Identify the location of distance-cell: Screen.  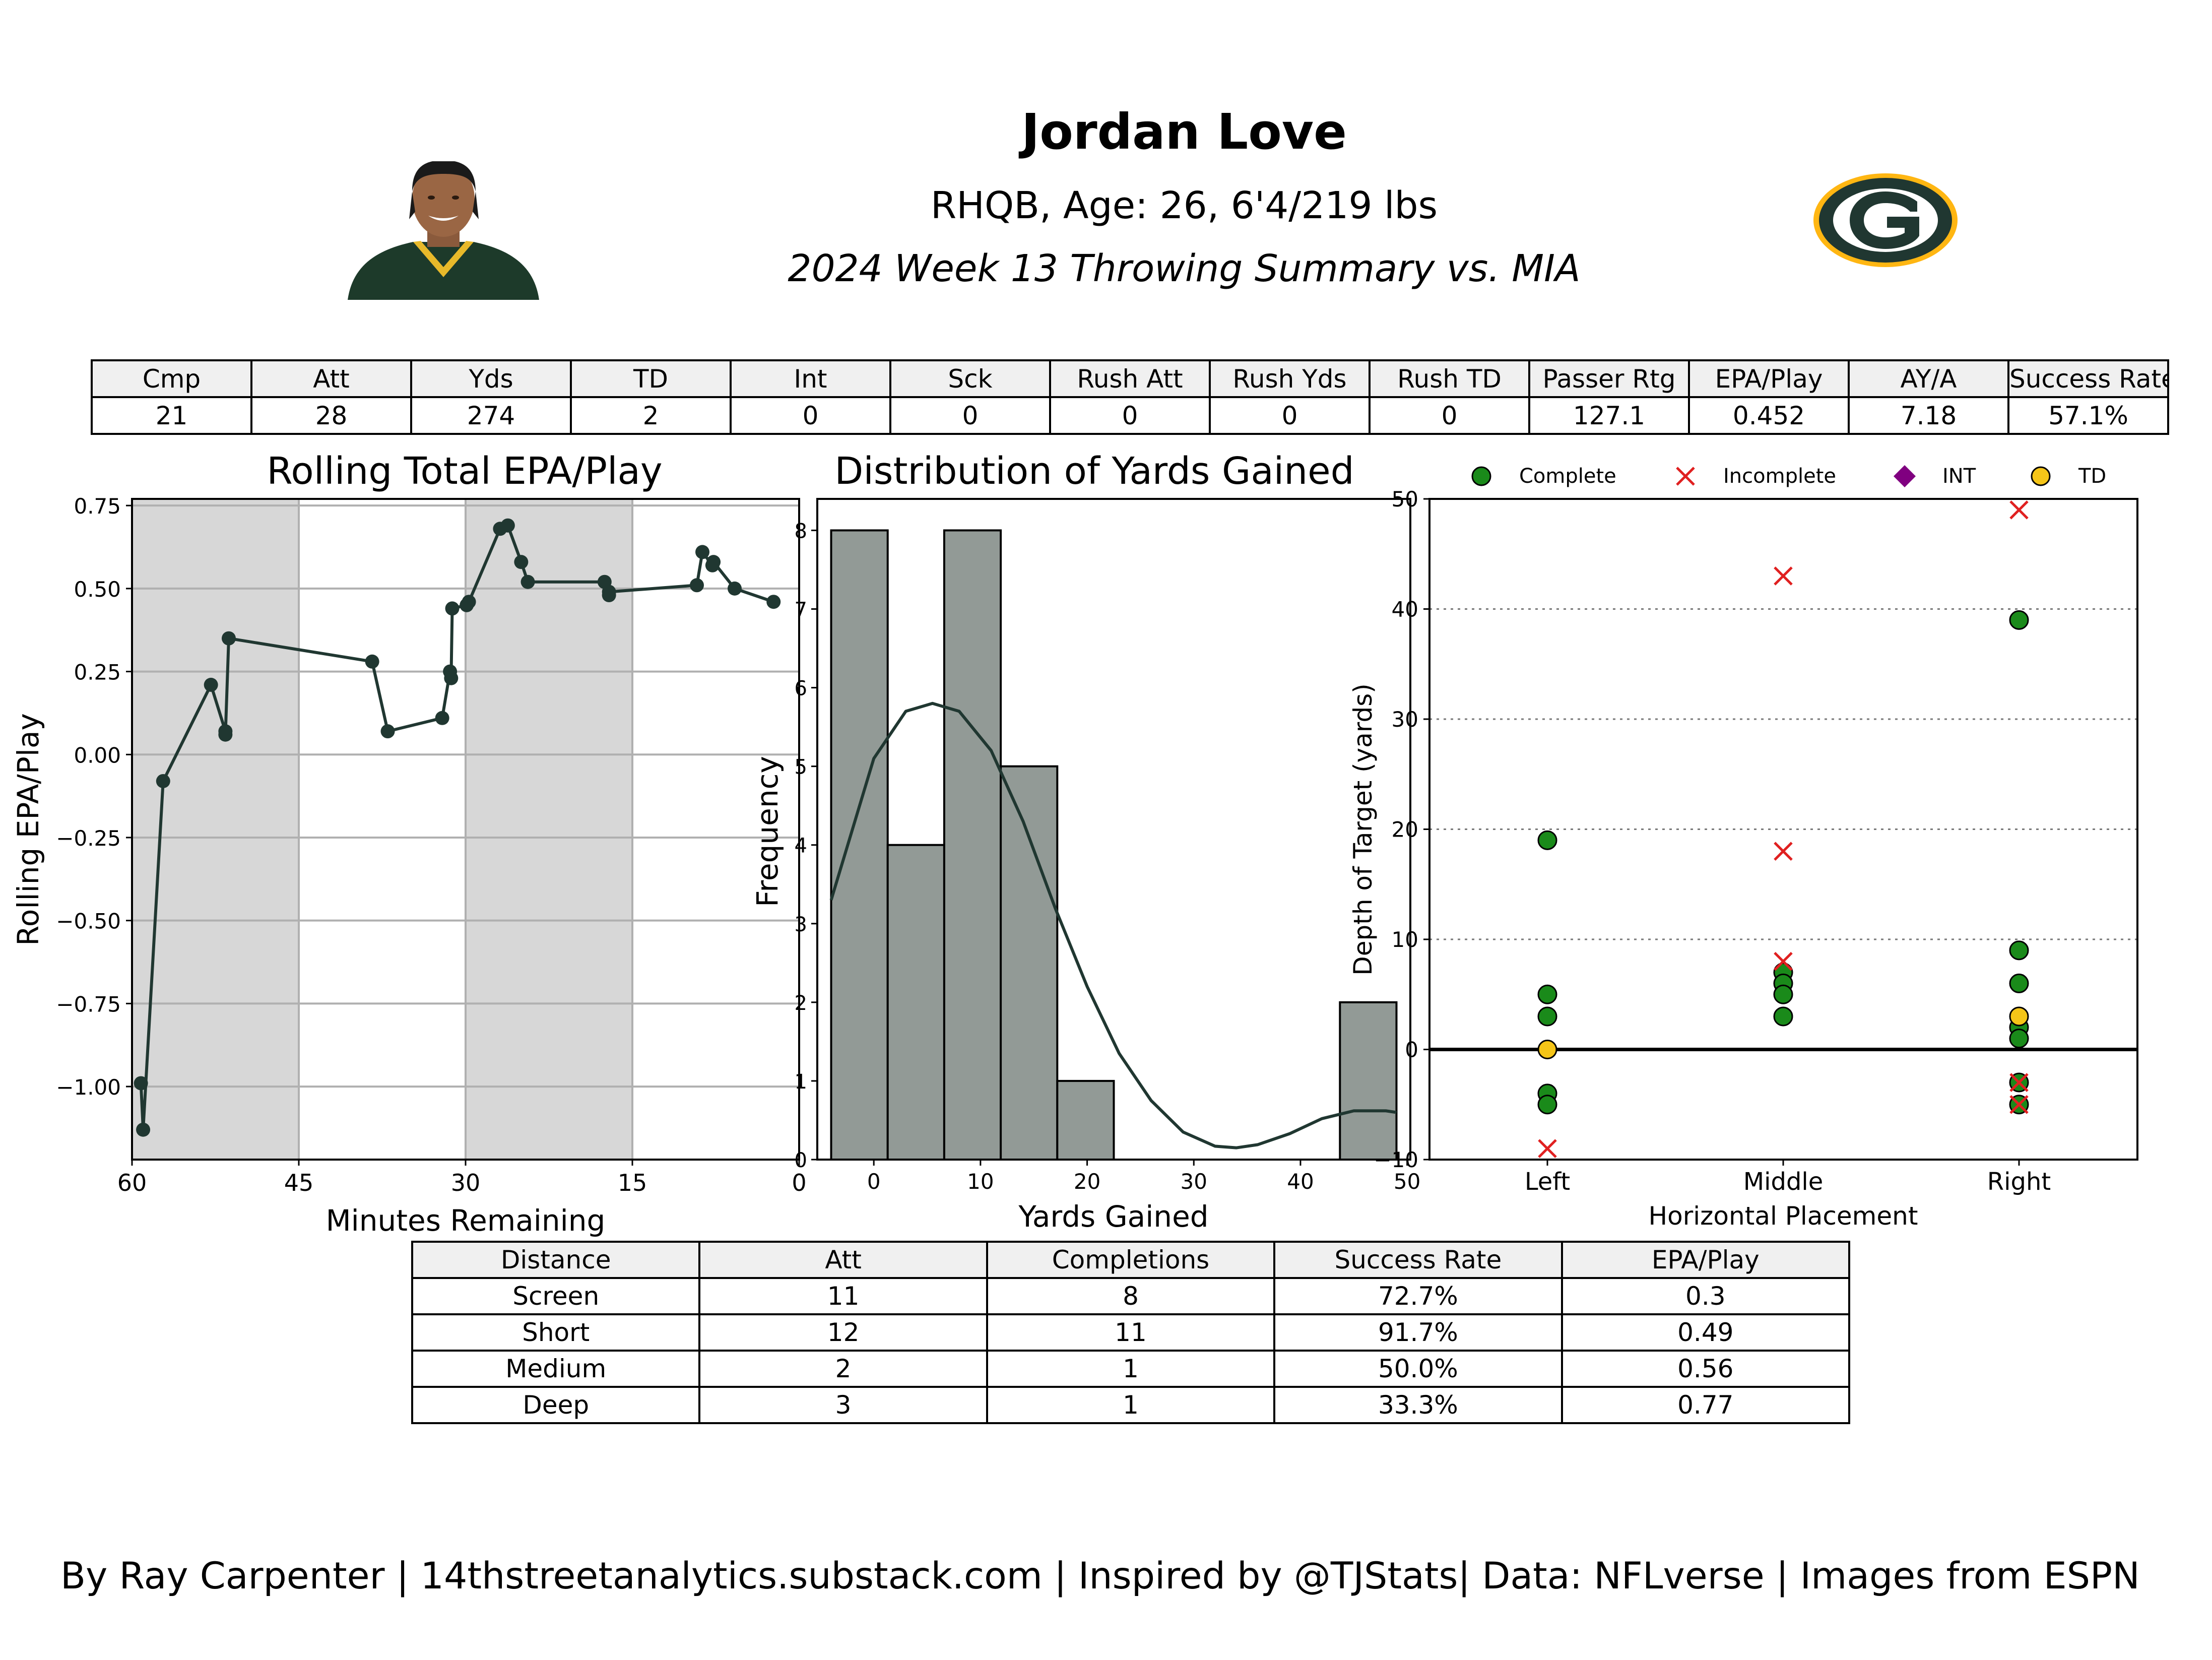
(556, 1296).